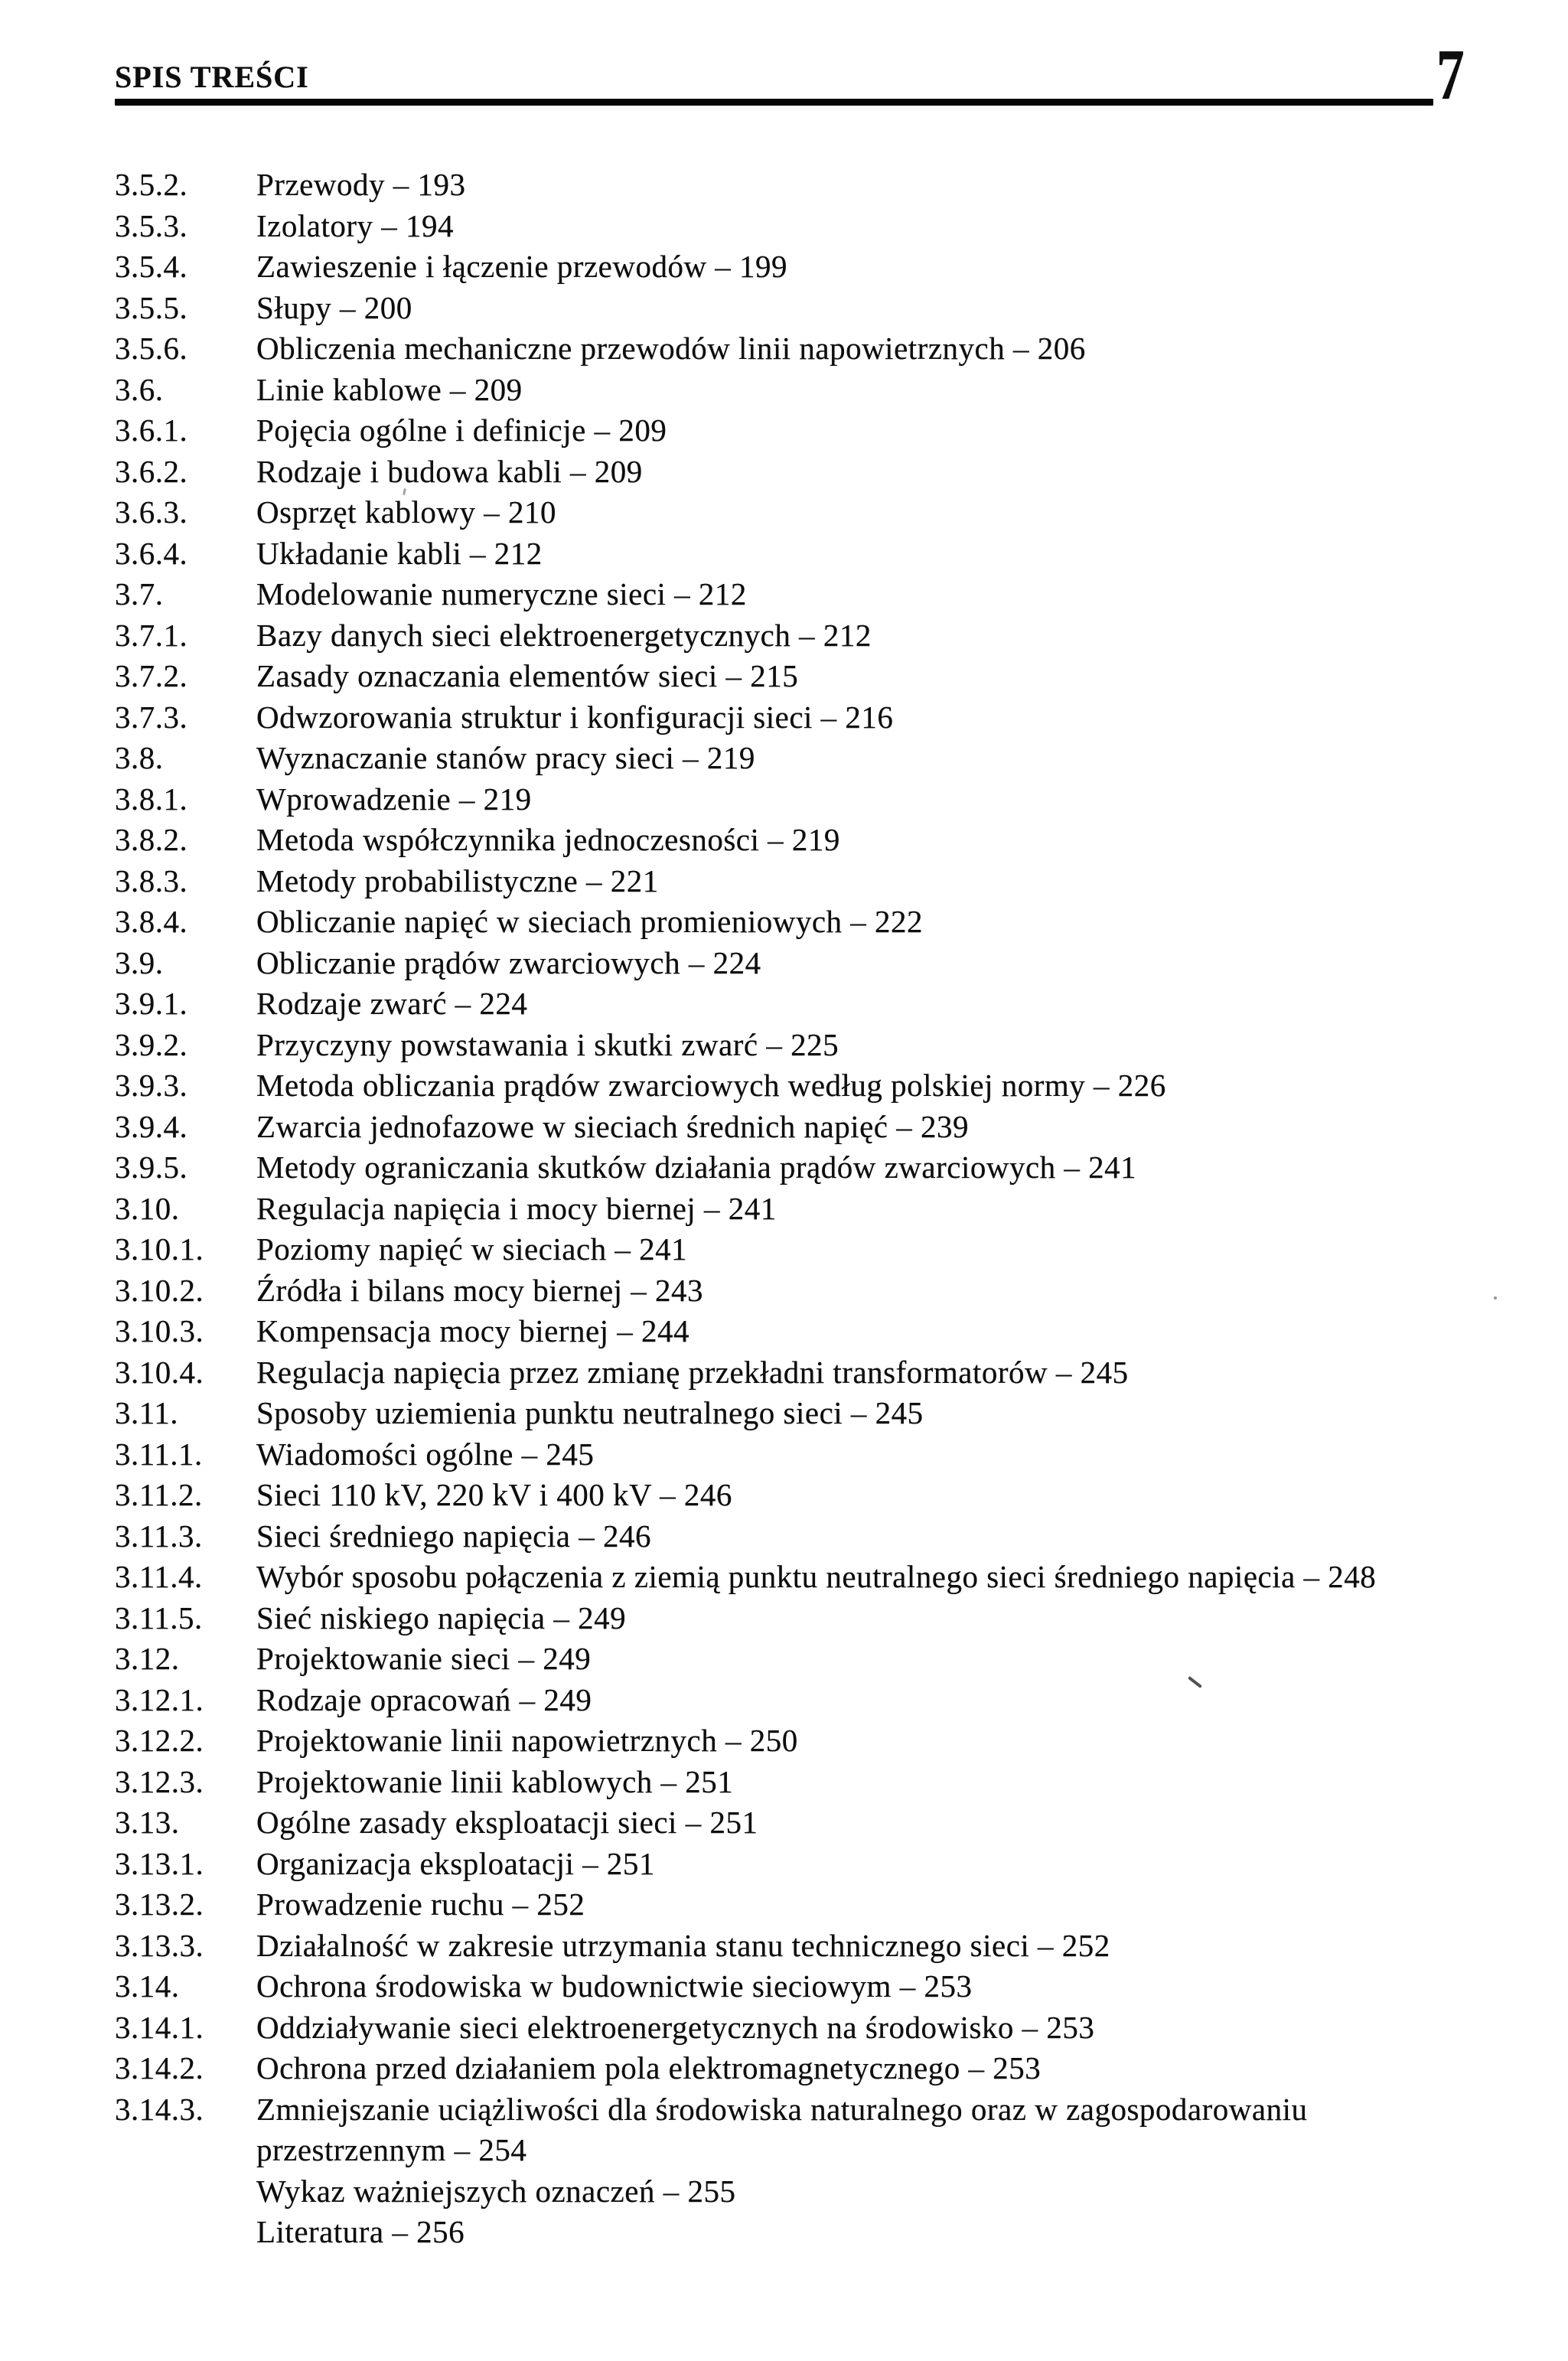  Describe the element at coordinates (527, 1740) in the screenshot. I see `toc-entry-title: Projektowanie linii napowietrznych – 250` at that location.